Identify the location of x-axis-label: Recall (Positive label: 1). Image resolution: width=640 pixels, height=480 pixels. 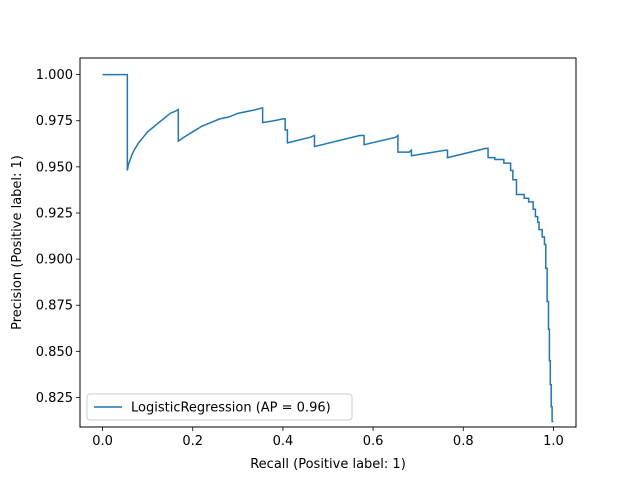
(328, 464).